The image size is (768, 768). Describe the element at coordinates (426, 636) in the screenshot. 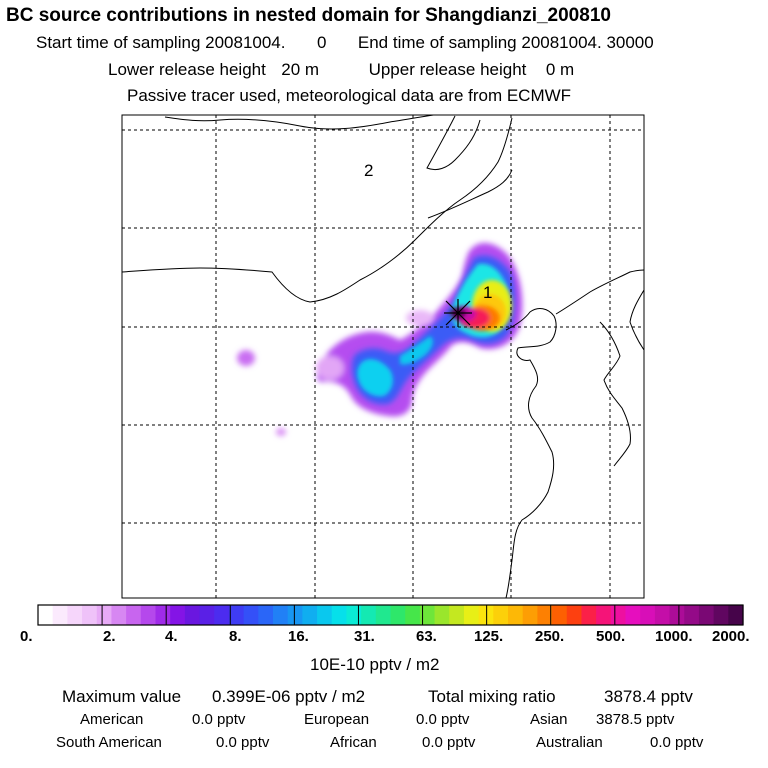

I see `colorbar-tick: 63.` at that location.